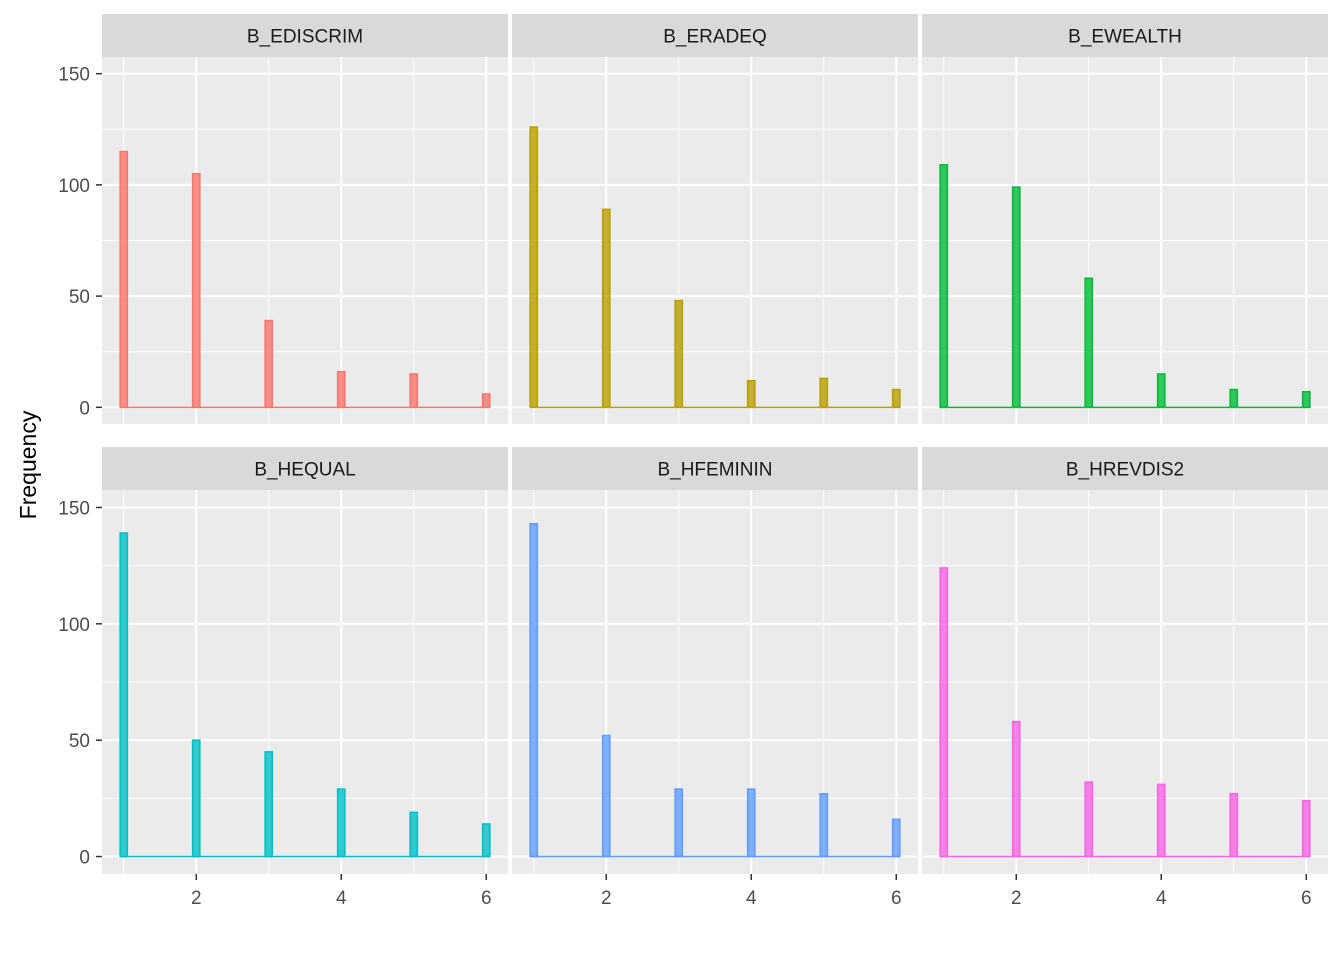  I want to click on facet-title: B_HREVDIS2, so click(1125, 470).